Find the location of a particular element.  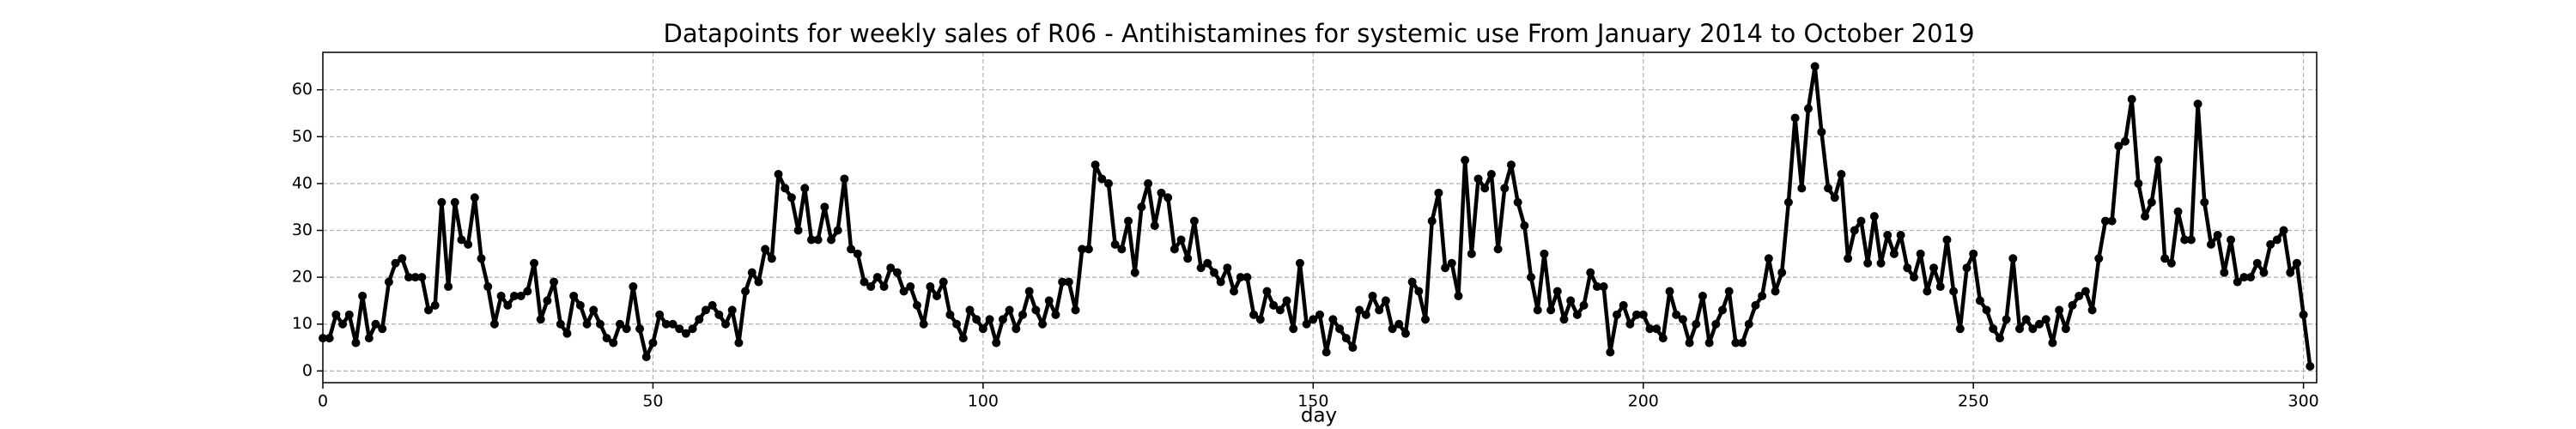

x-tick-label: 50 is located at coordinates (652, 401).